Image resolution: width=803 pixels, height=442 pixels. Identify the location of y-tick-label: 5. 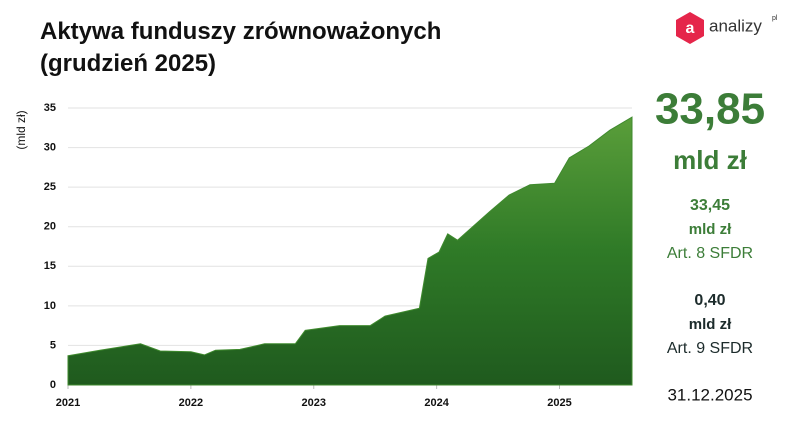
(53, 345).